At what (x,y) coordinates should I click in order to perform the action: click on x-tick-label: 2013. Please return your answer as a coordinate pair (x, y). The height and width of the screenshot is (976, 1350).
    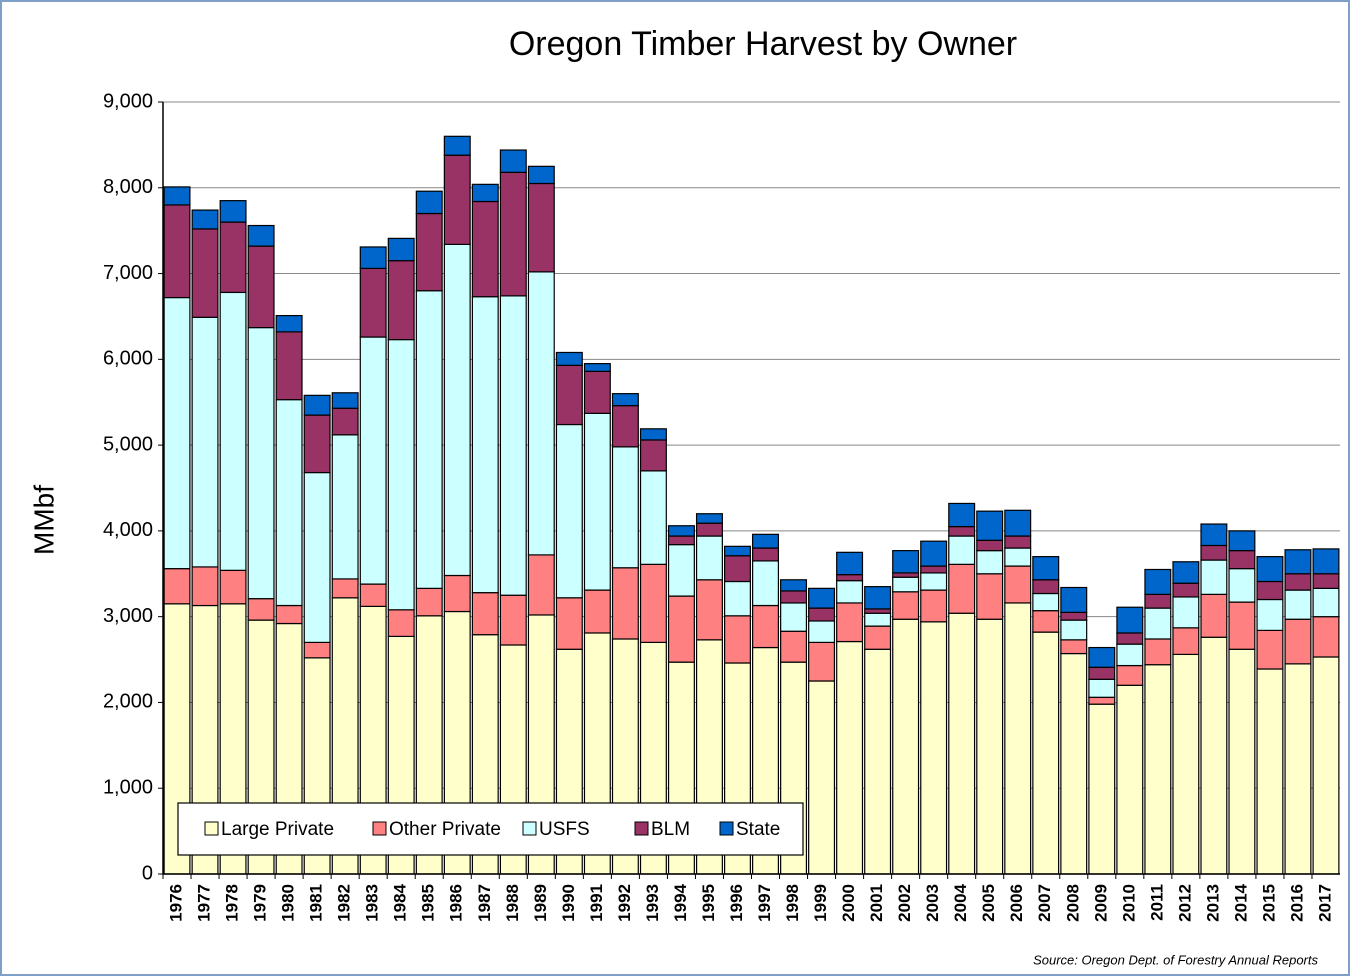
    Looking at the image, I should click on (1212, 903).